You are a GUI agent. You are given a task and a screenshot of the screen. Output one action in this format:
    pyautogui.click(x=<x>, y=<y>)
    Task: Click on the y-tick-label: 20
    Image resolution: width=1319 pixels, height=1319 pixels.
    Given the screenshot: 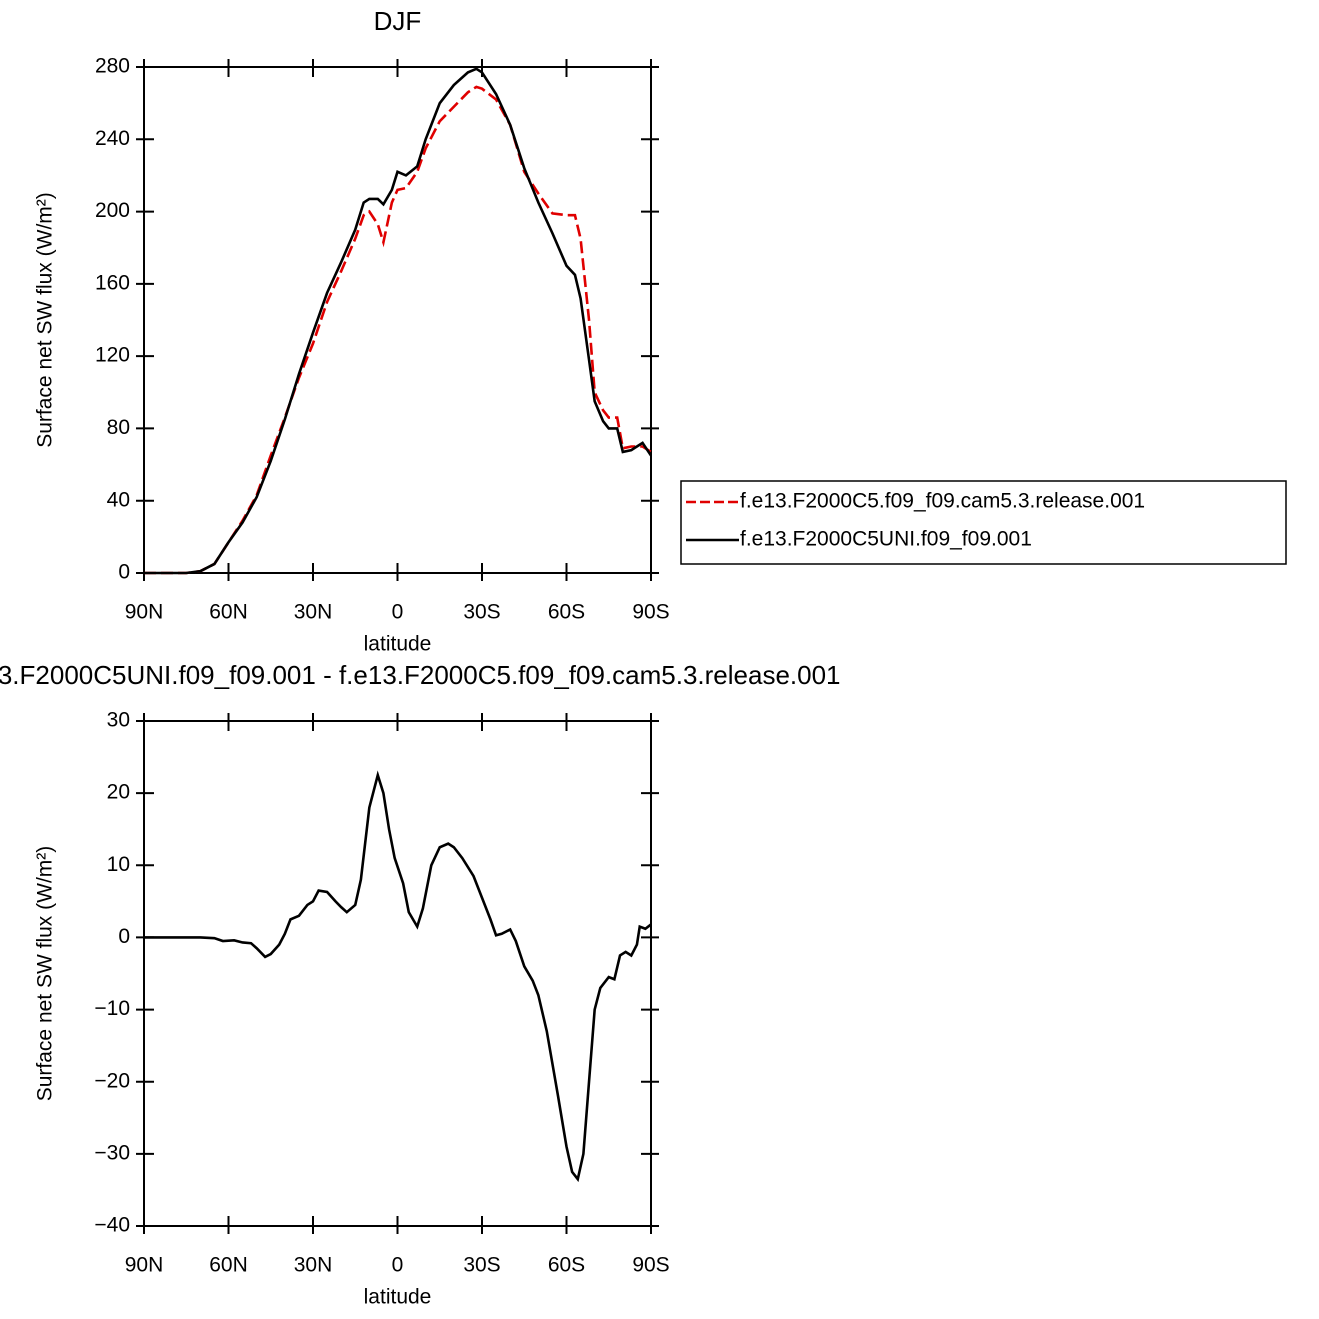 What is the action you would take?
    pyautogui.click(x=118, y=792)
    